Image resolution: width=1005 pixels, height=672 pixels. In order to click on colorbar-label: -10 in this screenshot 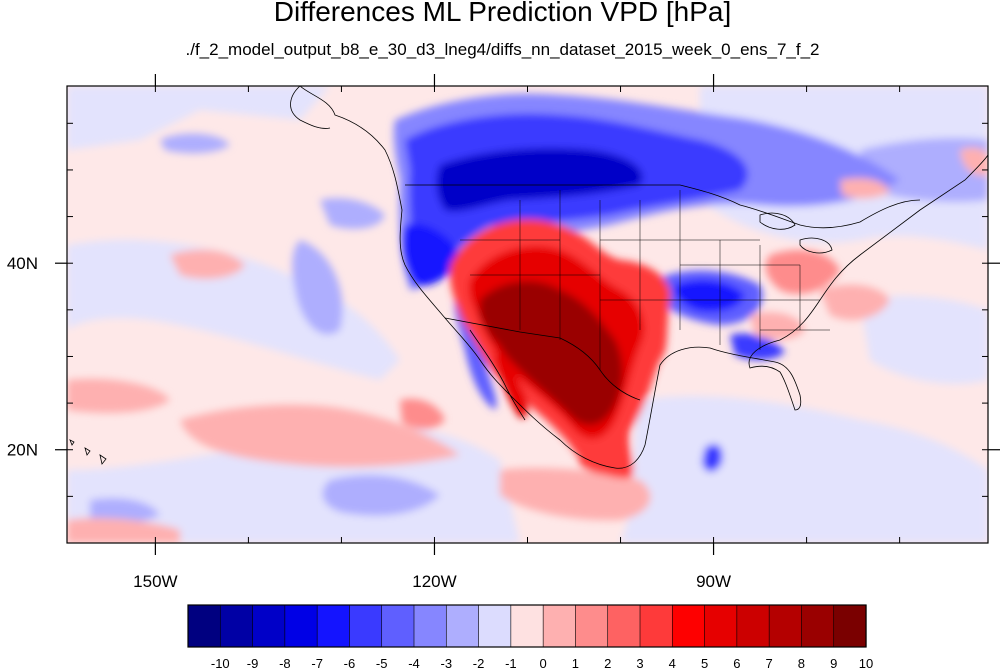, I will do `click(220, 663)`.